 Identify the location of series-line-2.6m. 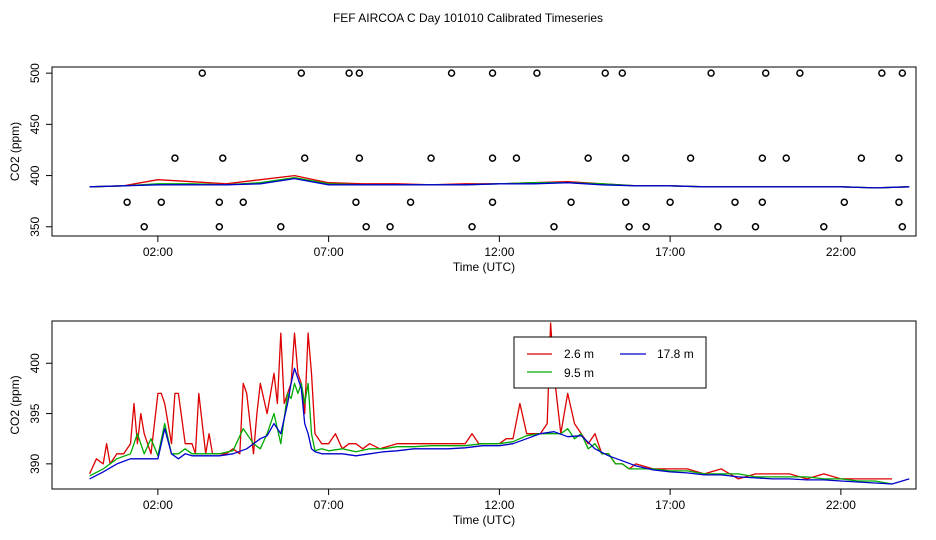
(499, 181).